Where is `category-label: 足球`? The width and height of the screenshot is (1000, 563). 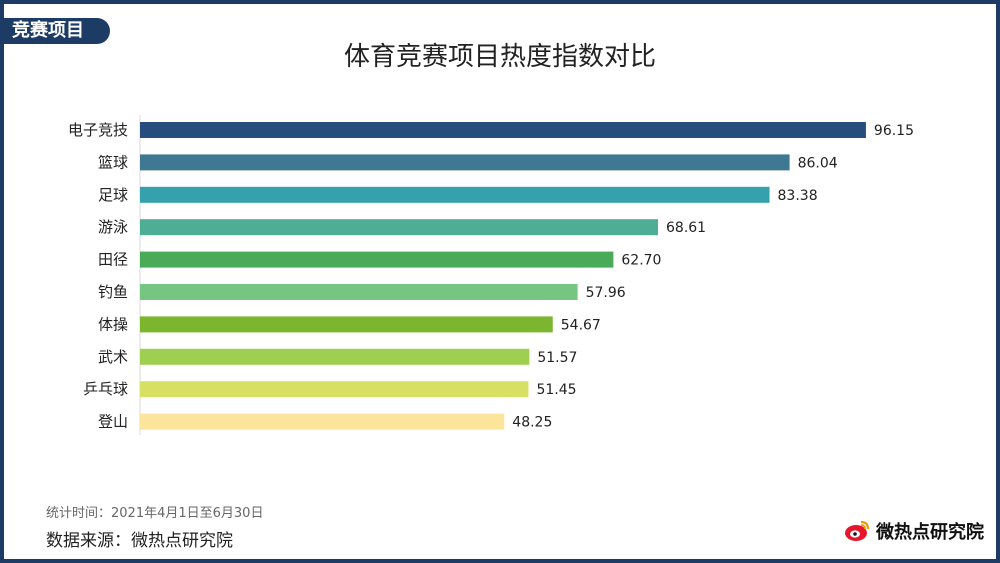 category-label: 足球 is located at coordinates (113, 195).